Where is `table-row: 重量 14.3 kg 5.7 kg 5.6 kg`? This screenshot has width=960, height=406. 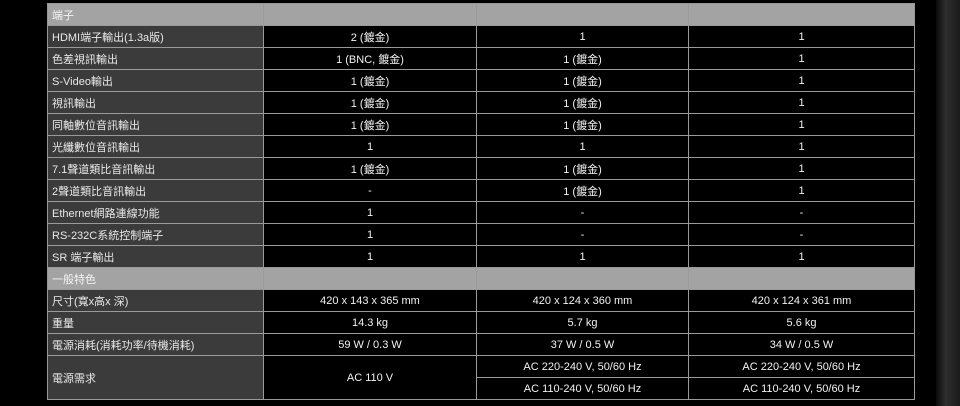 table-row: 重量 14.3 kg 5.7 kg 5.6 kg is located at coordinates (481, 322).